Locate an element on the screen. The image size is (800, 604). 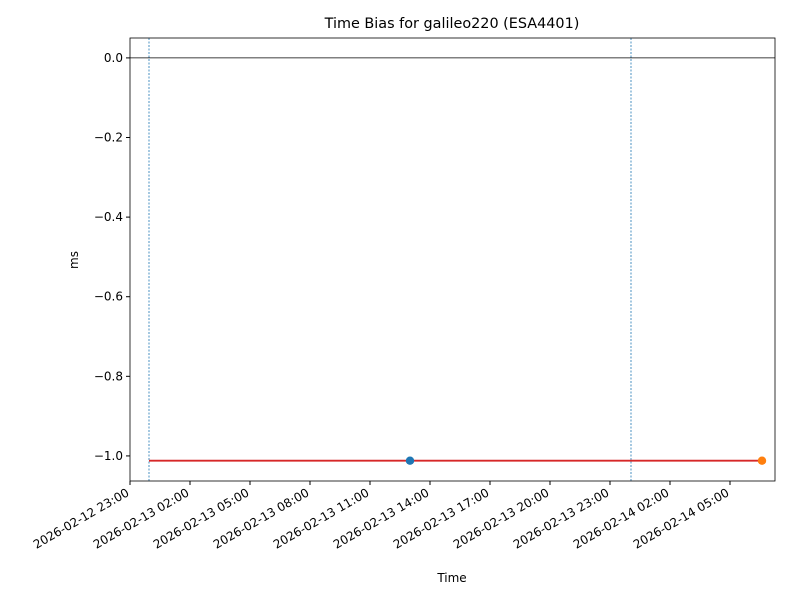
chart-title: Time Bias for galileo220 (ESA4401) is located at coordinates (452, 24).